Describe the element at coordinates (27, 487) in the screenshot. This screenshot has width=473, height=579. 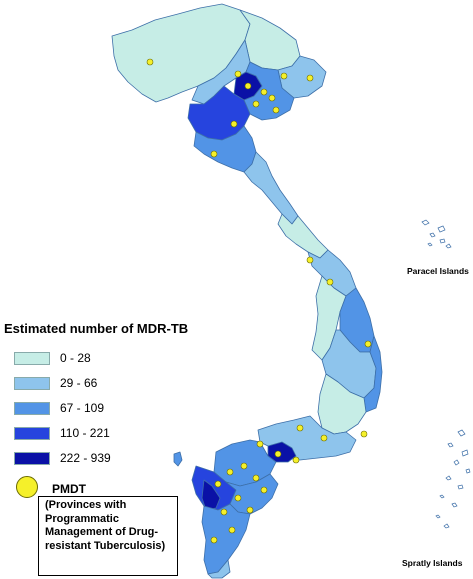
I see `pmdt-legend-dot` at that location.